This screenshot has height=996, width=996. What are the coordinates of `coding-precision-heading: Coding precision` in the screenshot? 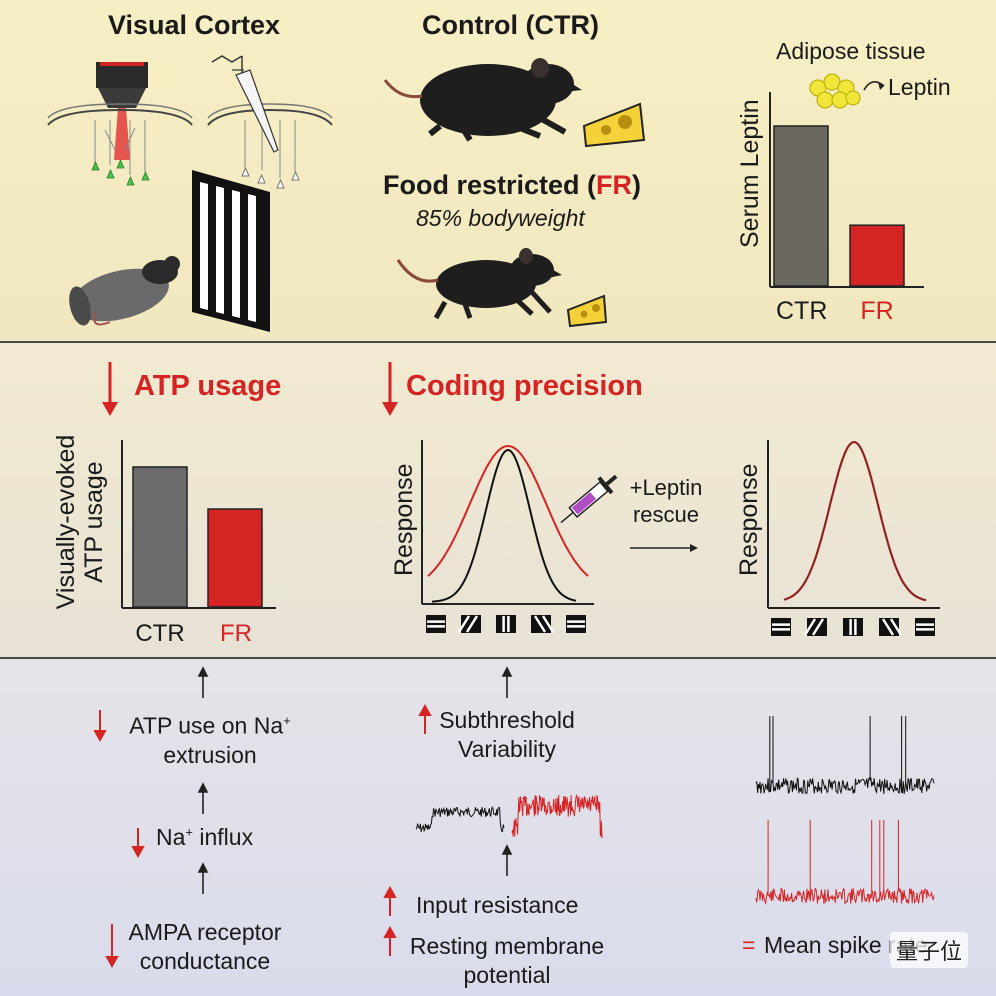 It's located at (524, 386).